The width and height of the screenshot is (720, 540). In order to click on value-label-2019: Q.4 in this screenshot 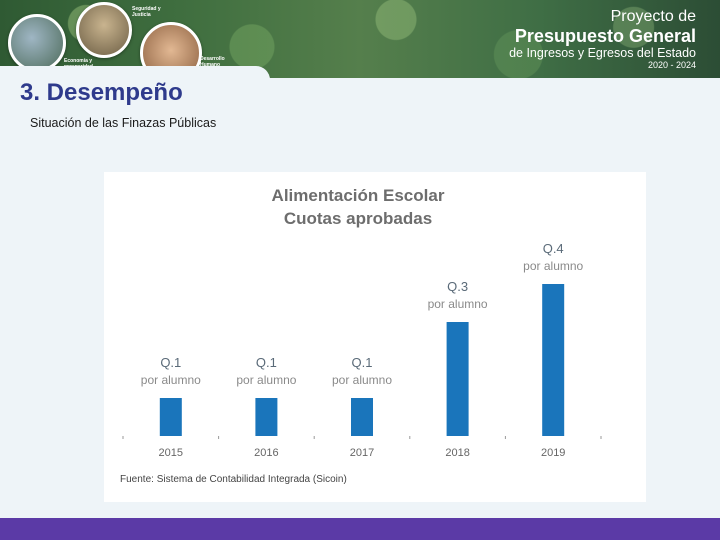, I will do `click(553, 248)`.